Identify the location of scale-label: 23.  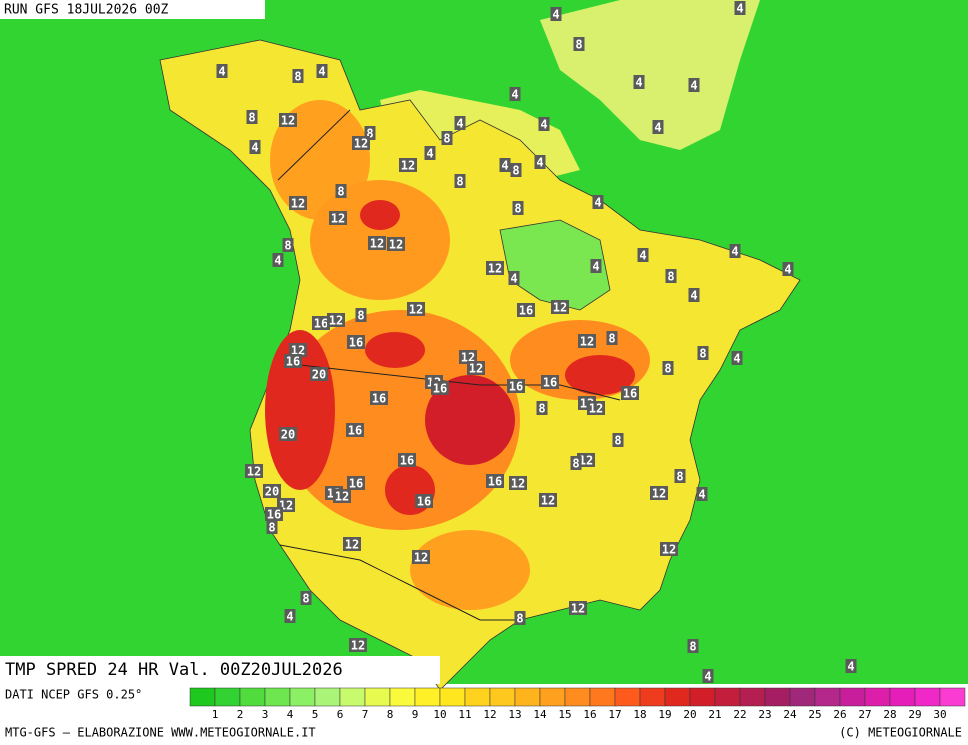
(764, 714).